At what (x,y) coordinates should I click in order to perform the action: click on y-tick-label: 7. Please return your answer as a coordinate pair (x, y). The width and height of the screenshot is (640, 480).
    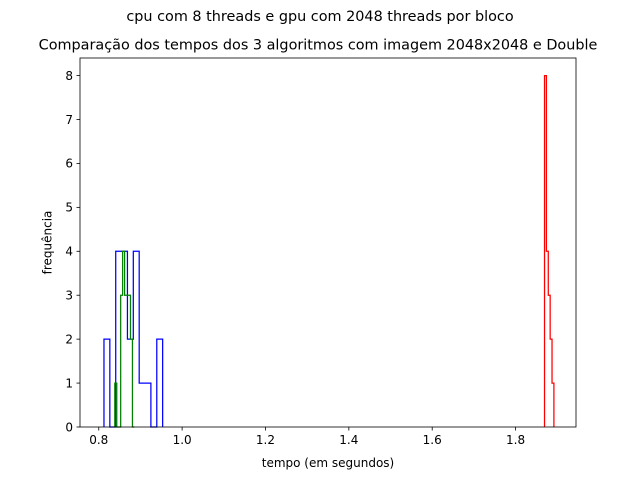
    Looking at the image, I should click on (69, 120).